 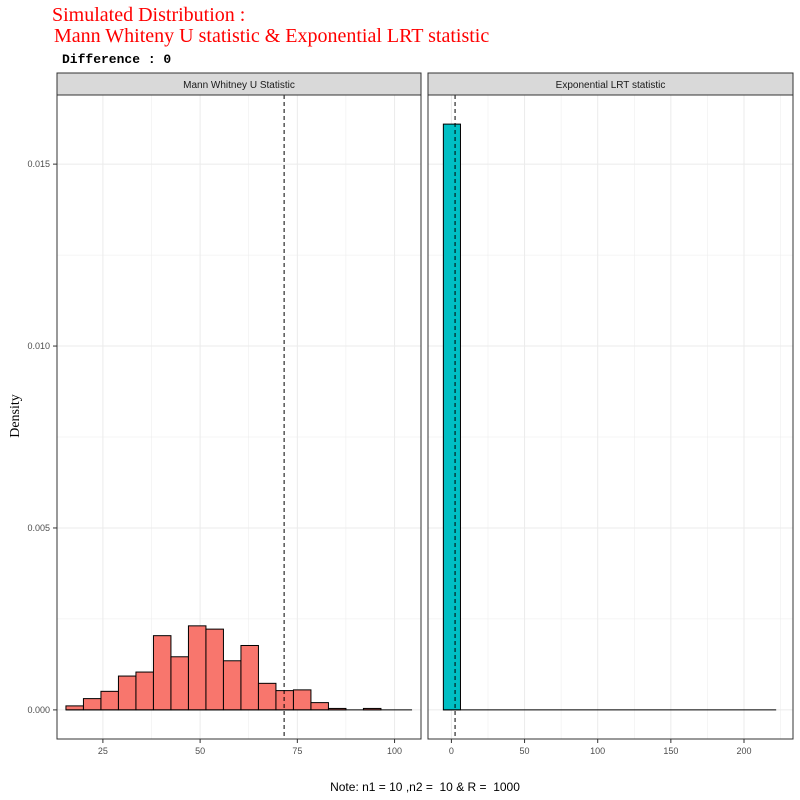 I want to click on facet-strip-label: Exponential LRT statistic, so click(x=611, y=85).